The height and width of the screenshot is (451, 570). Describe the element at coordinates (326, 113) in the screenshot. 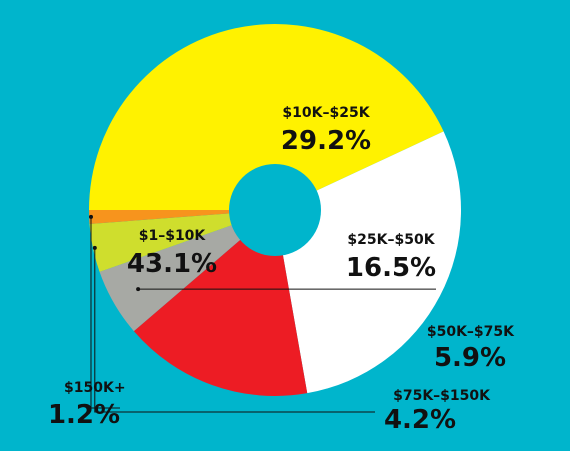

I see `label-range-10k-25k: $10K–$25K` at that location.